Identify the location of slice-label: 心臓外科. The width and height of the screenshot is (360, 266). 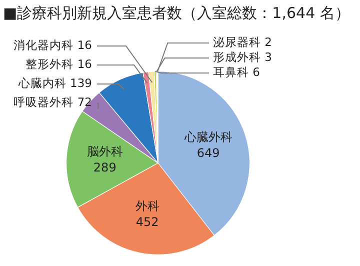
(207, 137).